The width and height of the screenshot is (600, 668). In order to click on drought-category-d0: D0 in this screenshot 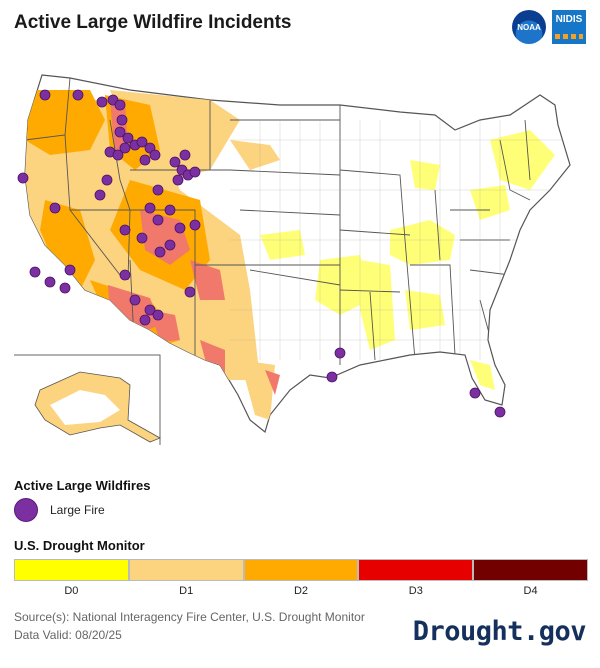, I will do `click(71, 578)`.